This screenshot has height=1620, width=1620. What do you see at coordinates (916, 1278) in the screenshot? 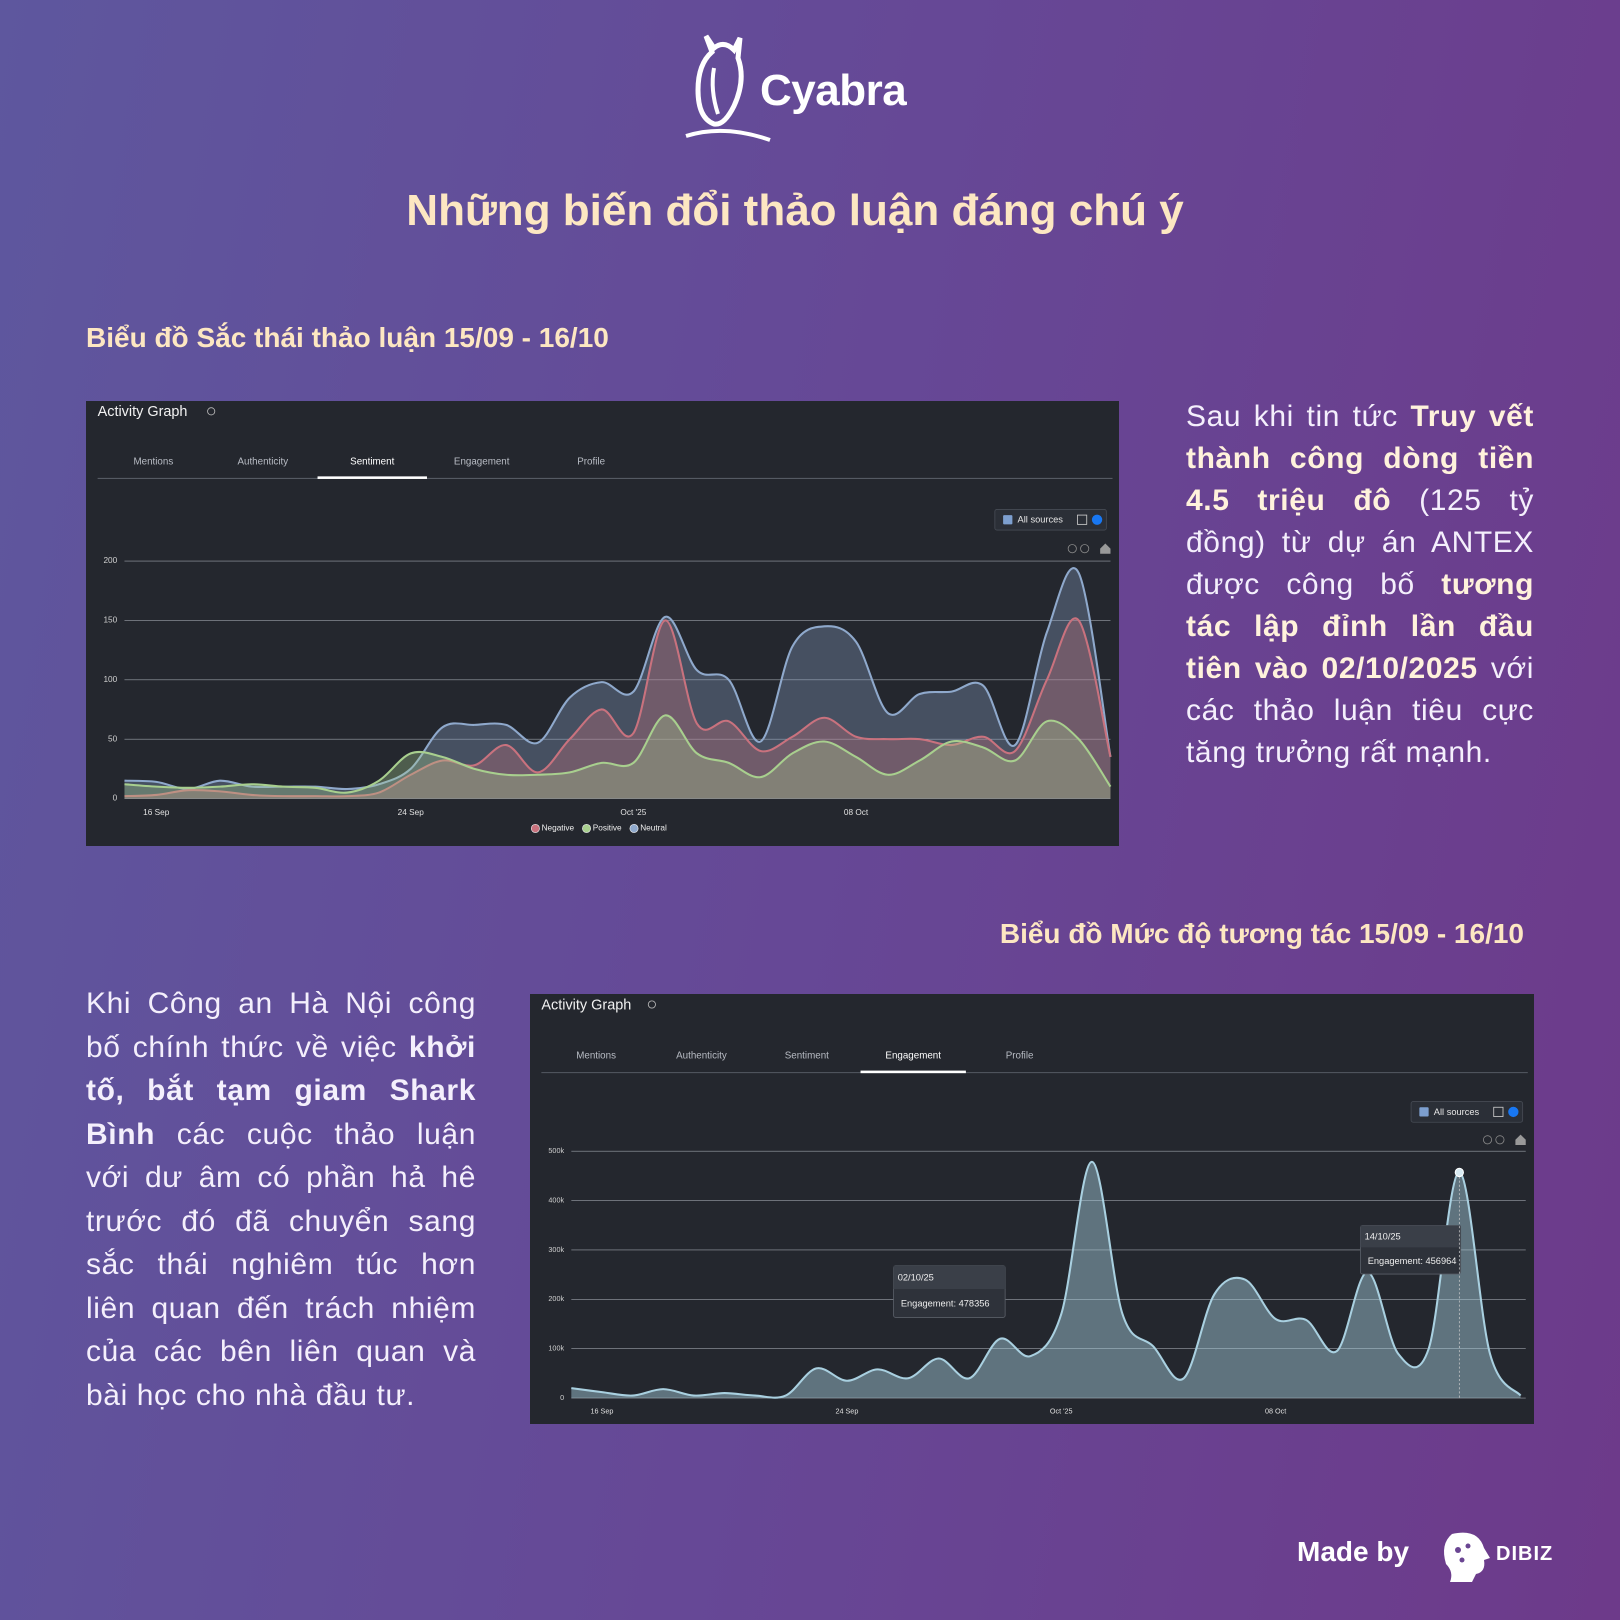
I see `tooltip-date: 02/10/25` at bounding box center [916, 1278].